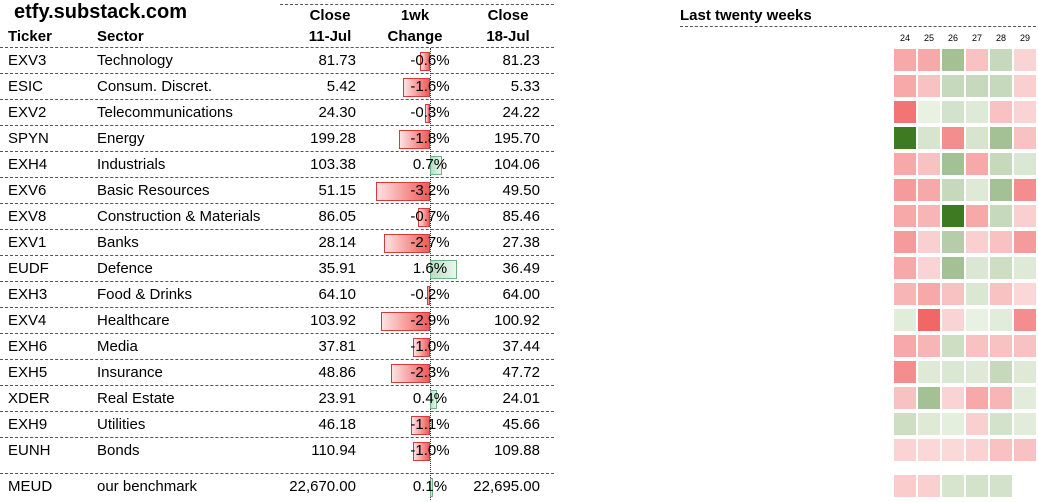  I want to click on close-cur-cell: 24.01, so click(521, 398).